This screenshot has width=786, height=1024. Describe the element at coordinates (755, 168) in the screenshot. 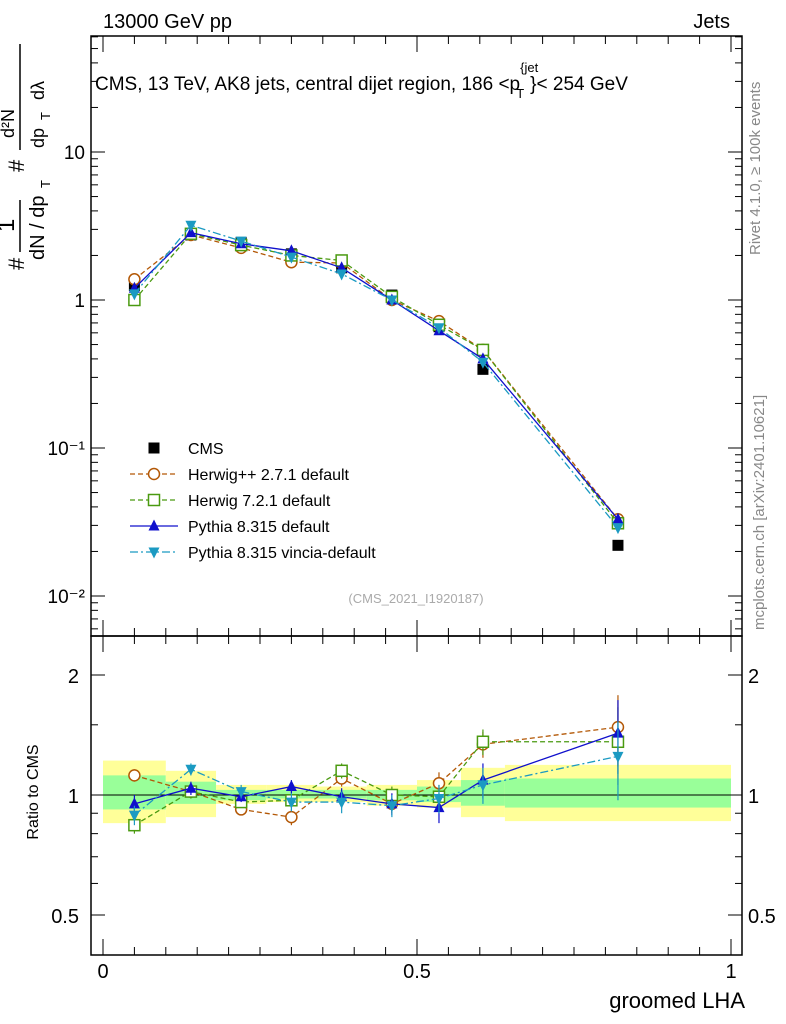

I see `rivet-version-label: Rivet 4.1.0, ≥ 100k events` at that location.